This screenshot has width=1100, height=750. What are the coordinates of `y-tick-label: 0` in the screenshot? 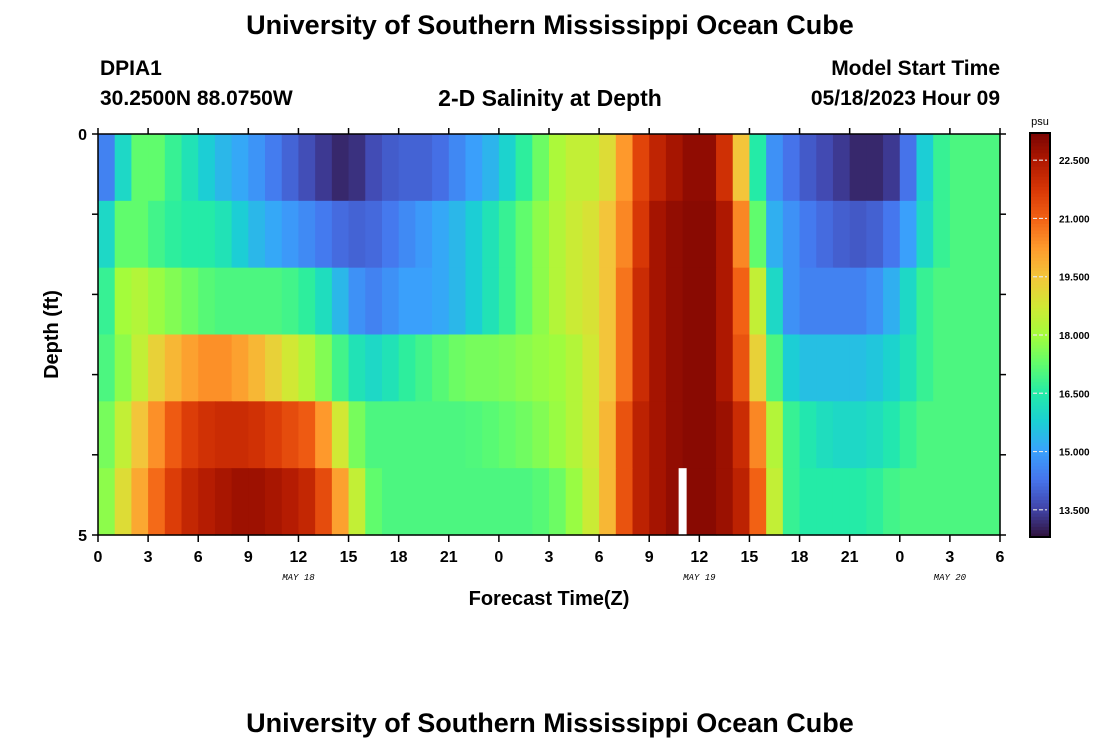 It's located at (82, 135).